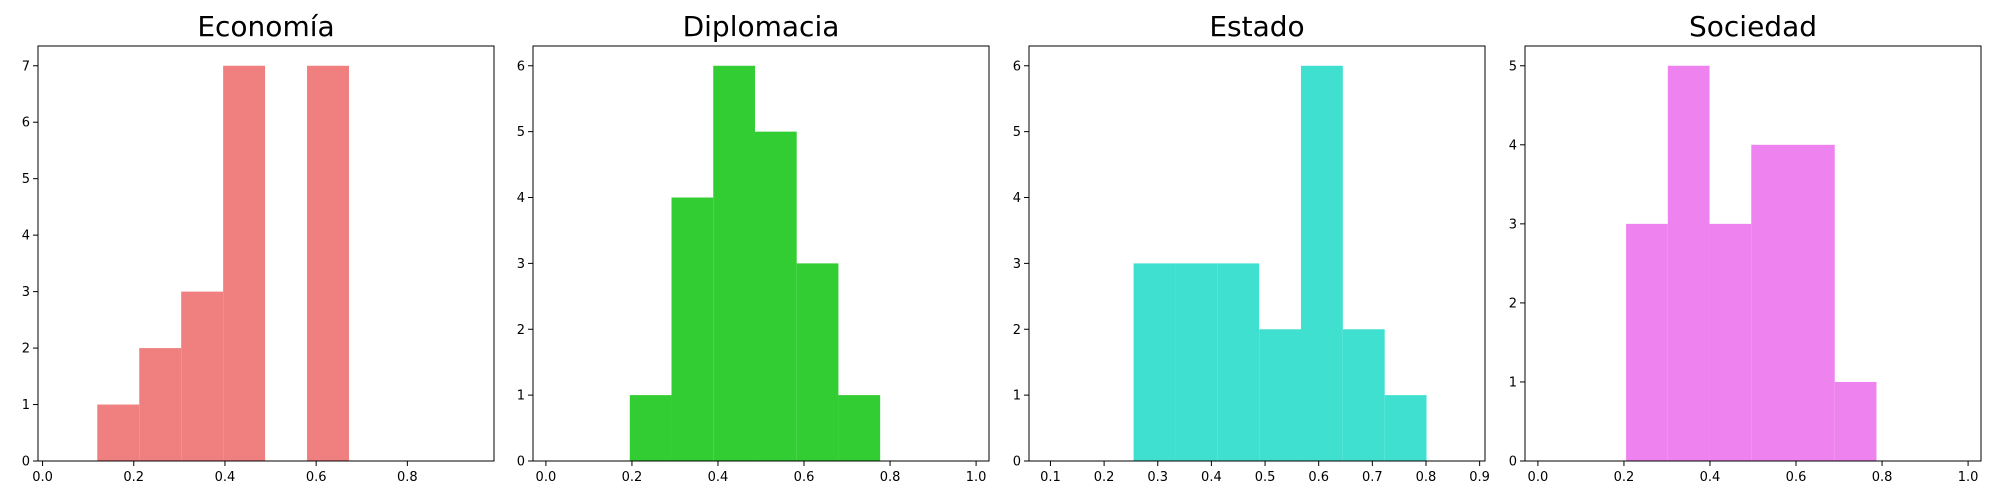  What do you see at coordinates (265, 26) in the screenshot?
I see `panel-title: Economía` at bounding box center [265, 26].